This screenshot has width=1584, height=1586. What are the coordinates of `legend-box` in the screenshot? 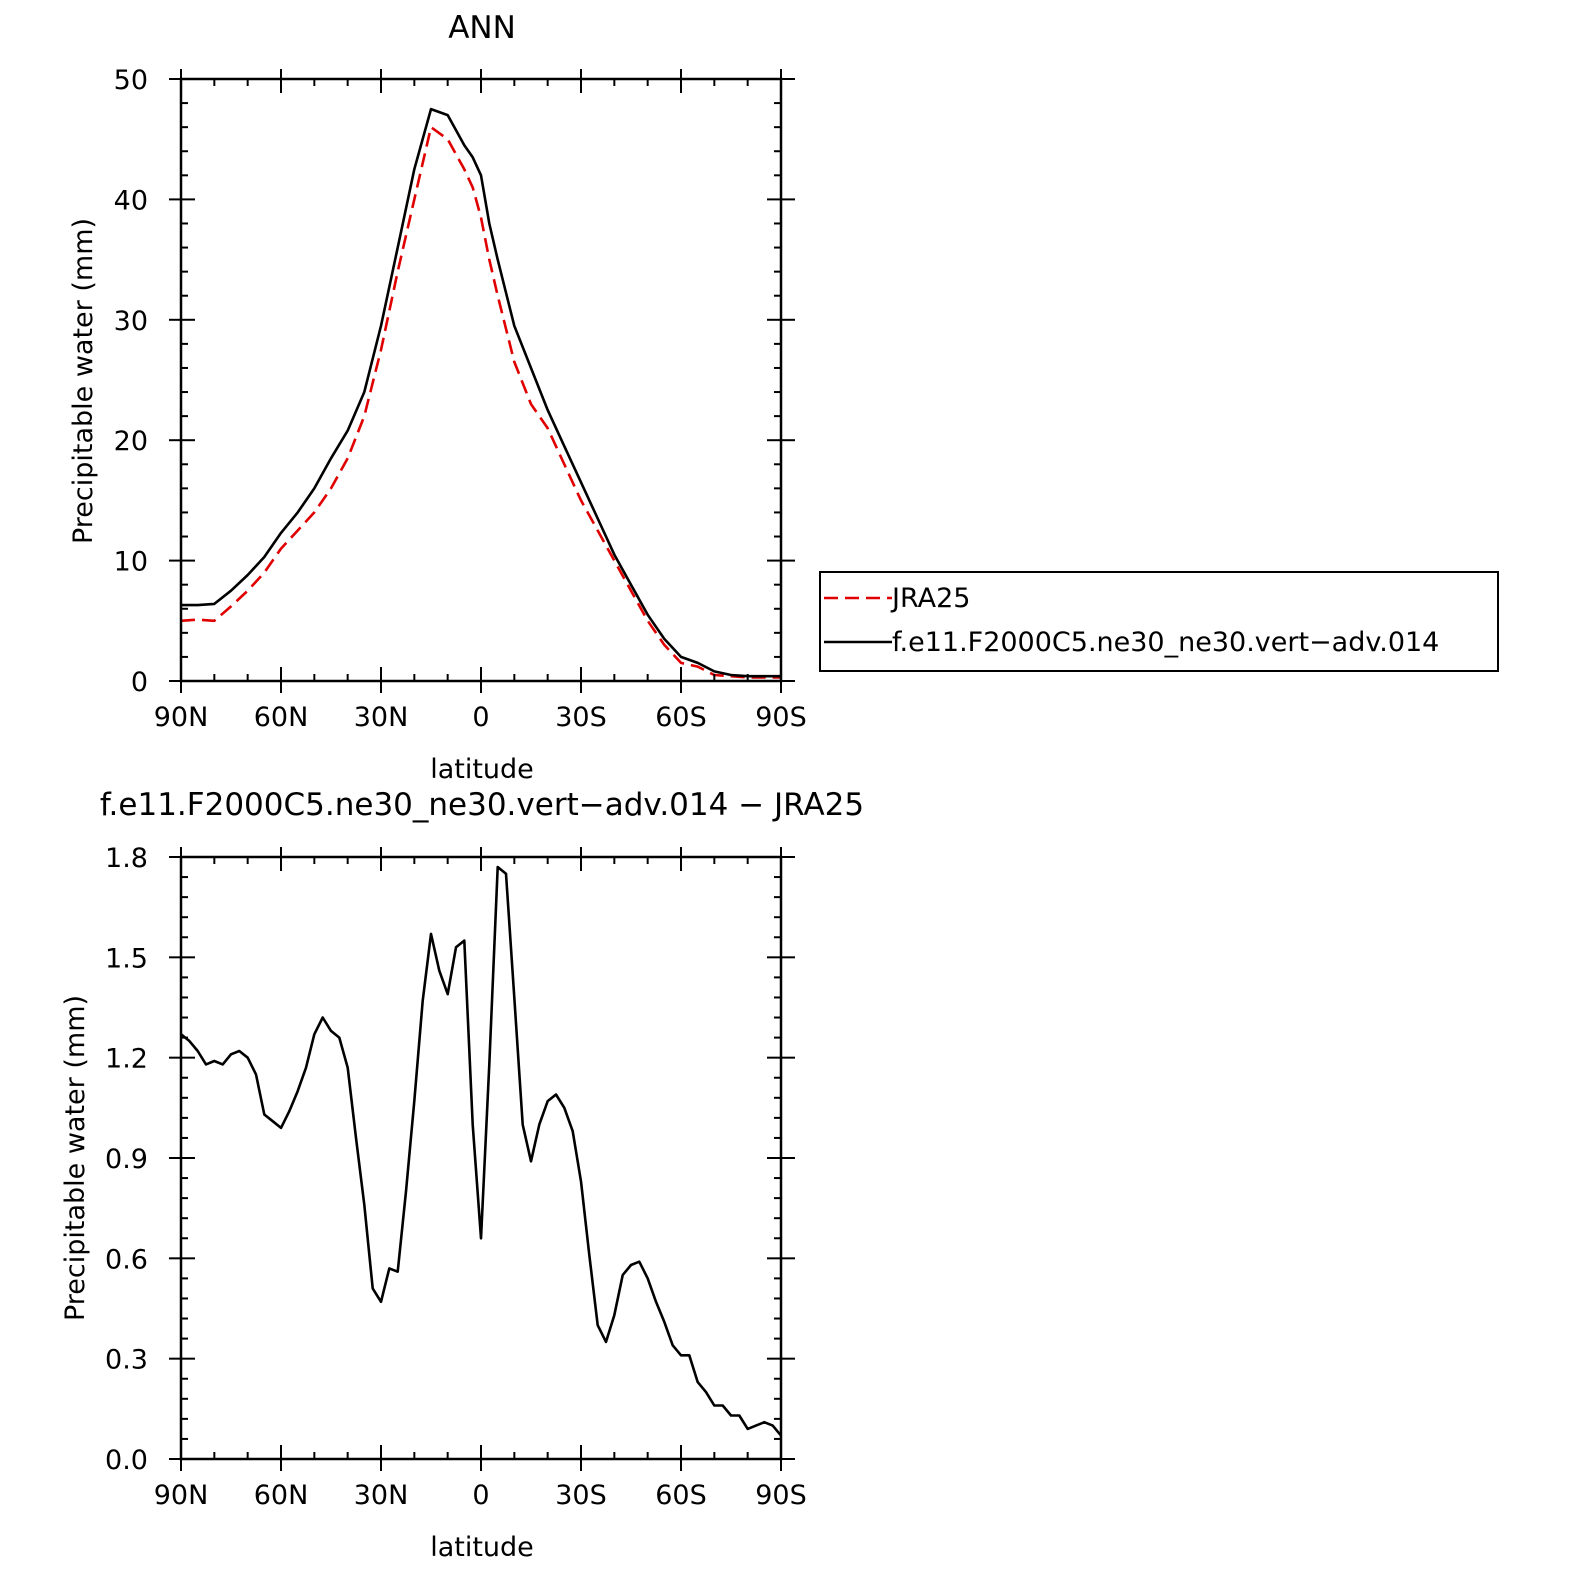 It's located at (1159, 621).